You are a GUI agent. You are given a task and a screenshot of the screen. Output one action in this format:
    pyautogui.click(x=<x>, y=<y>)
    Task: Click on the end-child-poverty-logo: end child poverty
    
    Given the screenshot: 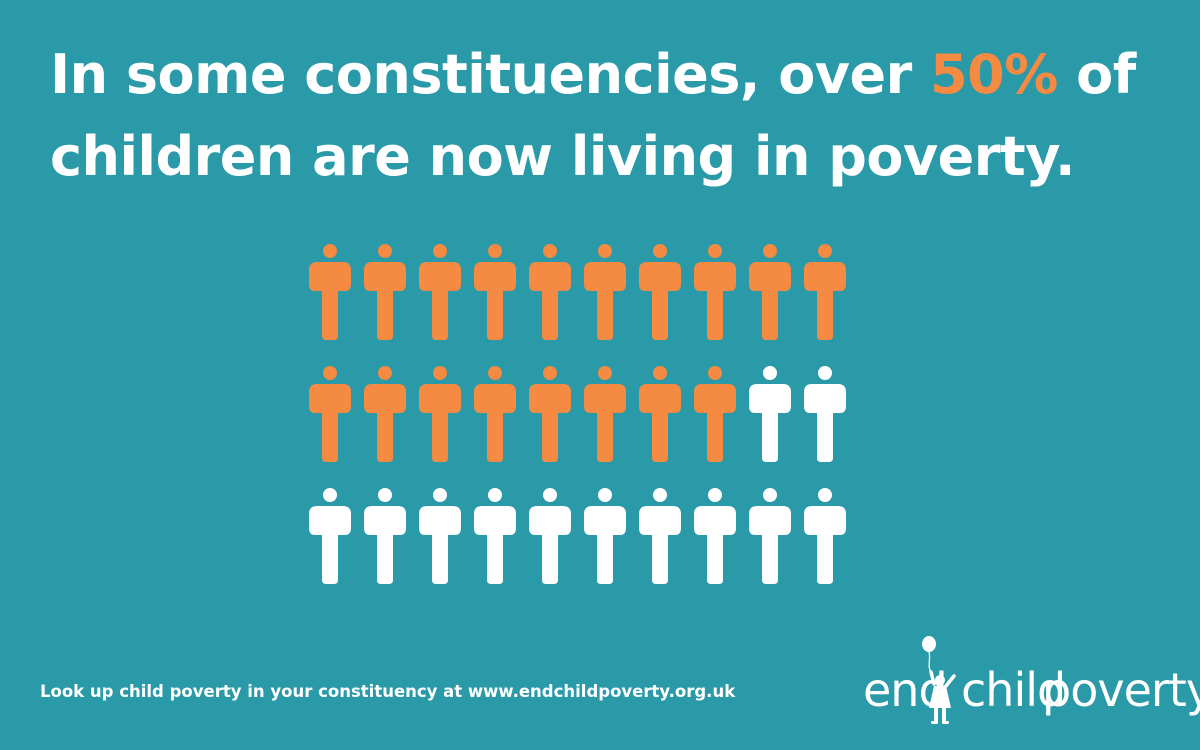 What is the action you would take?
    pyautogui.click(x=1030, y=681)
    